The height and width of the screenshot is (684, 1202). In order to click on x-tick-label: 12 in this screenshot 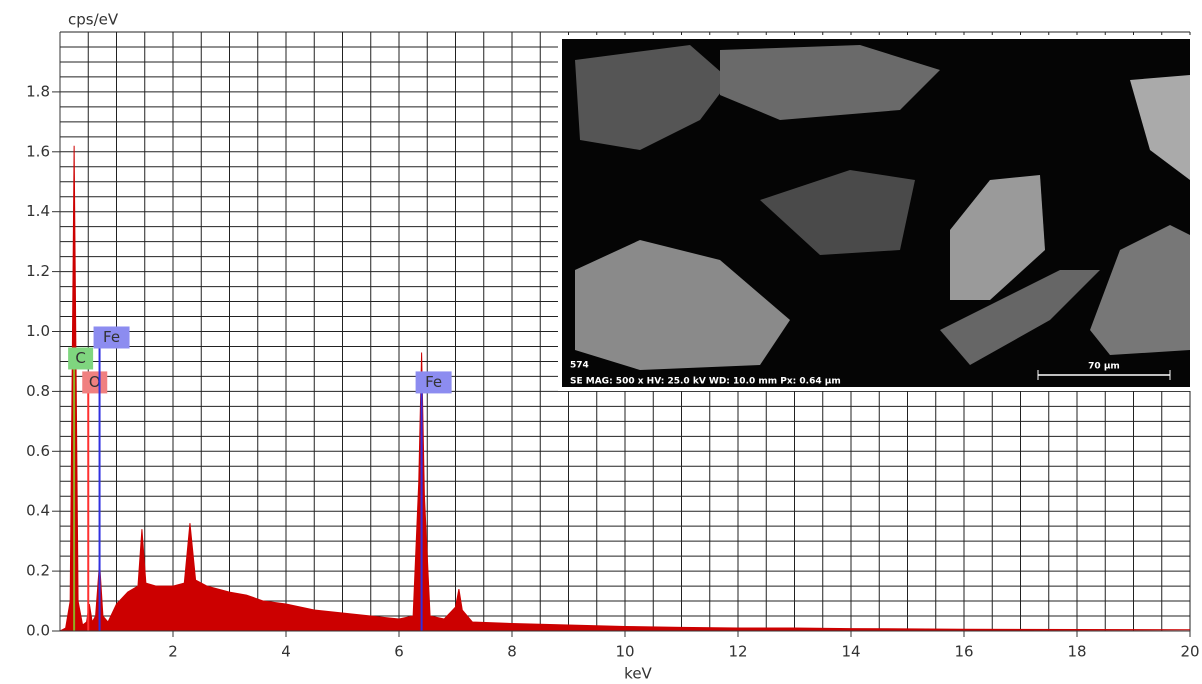, I will do `click(737, 652)`.